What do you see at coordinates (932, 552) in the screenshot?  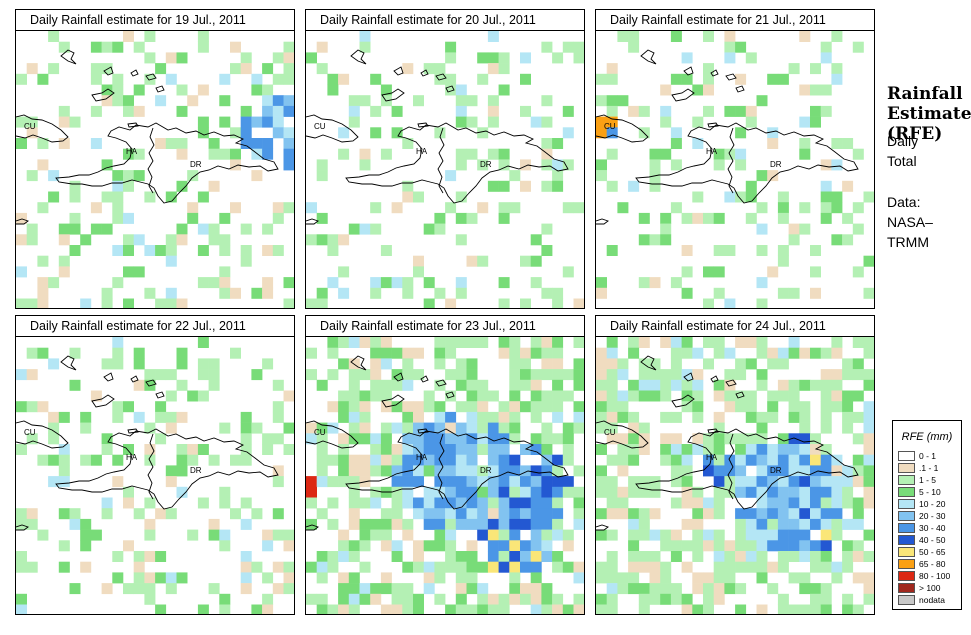 I see `legend-label: 50 - 65` at bounding box center [932, 552].